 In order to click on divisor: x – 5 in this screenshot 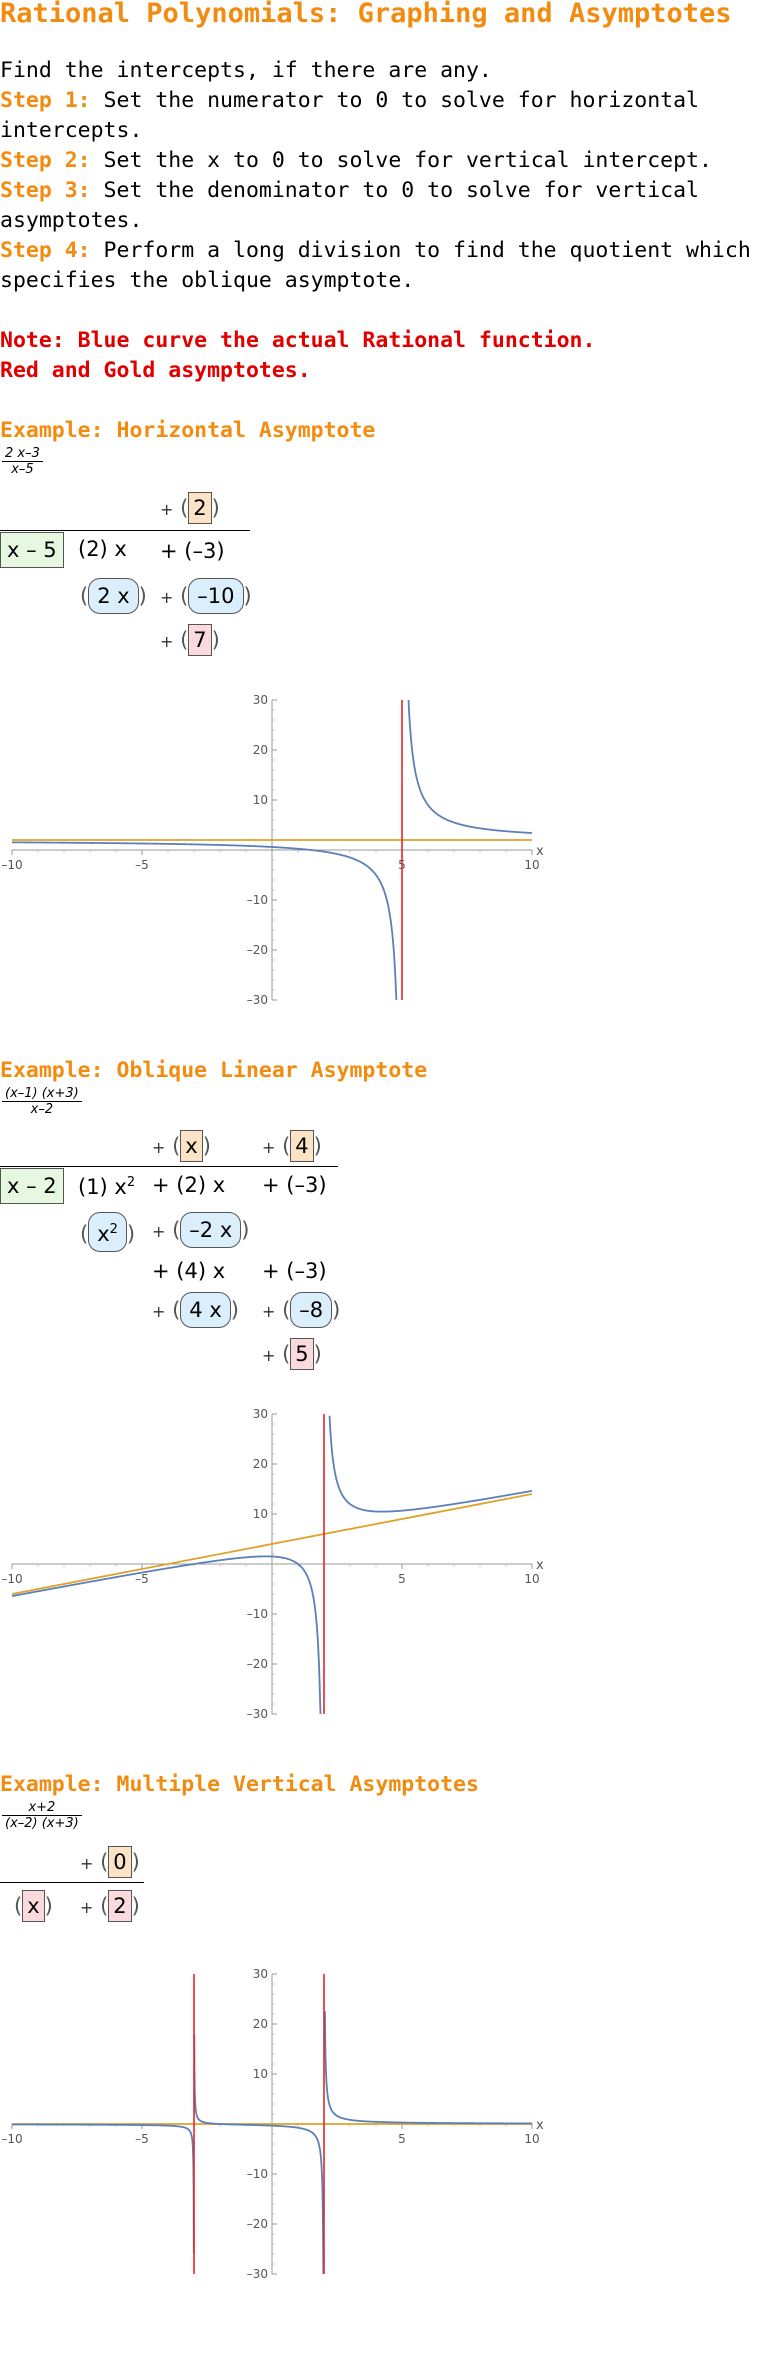, I will do `click(32, 550)`.